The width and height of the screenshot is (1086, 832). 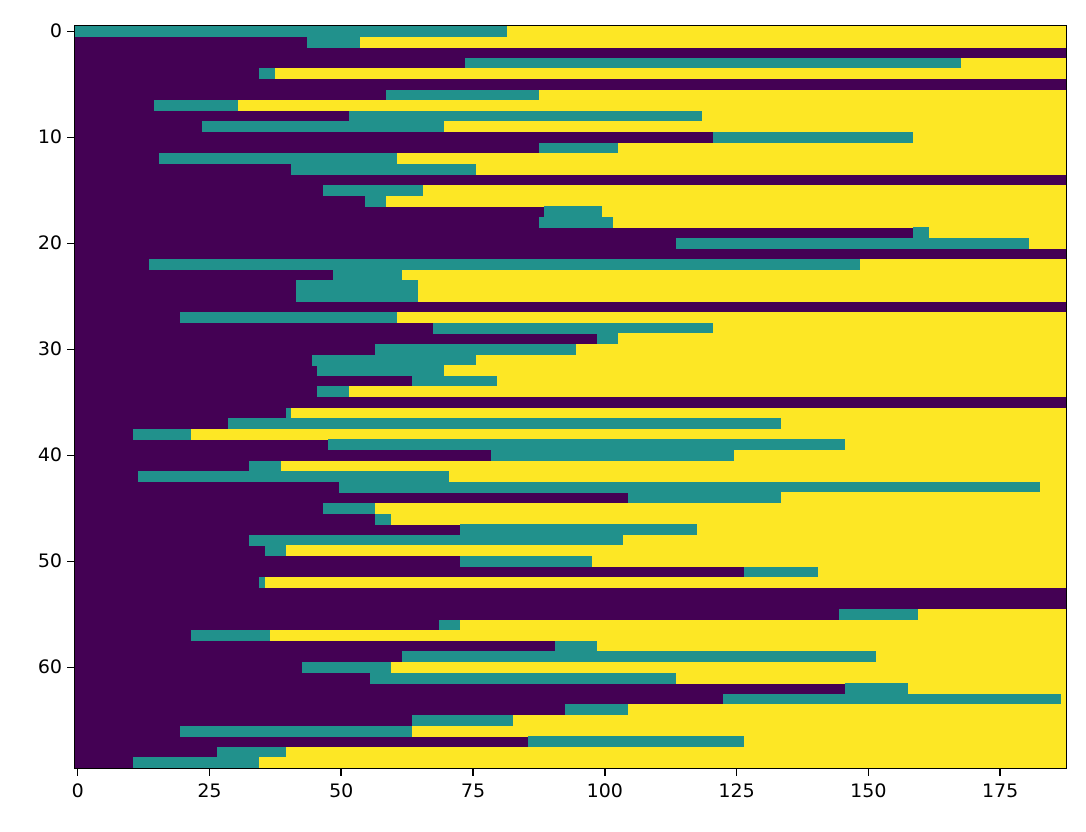 I want to click on row-27-high-segment, so click(x=731, y=318).